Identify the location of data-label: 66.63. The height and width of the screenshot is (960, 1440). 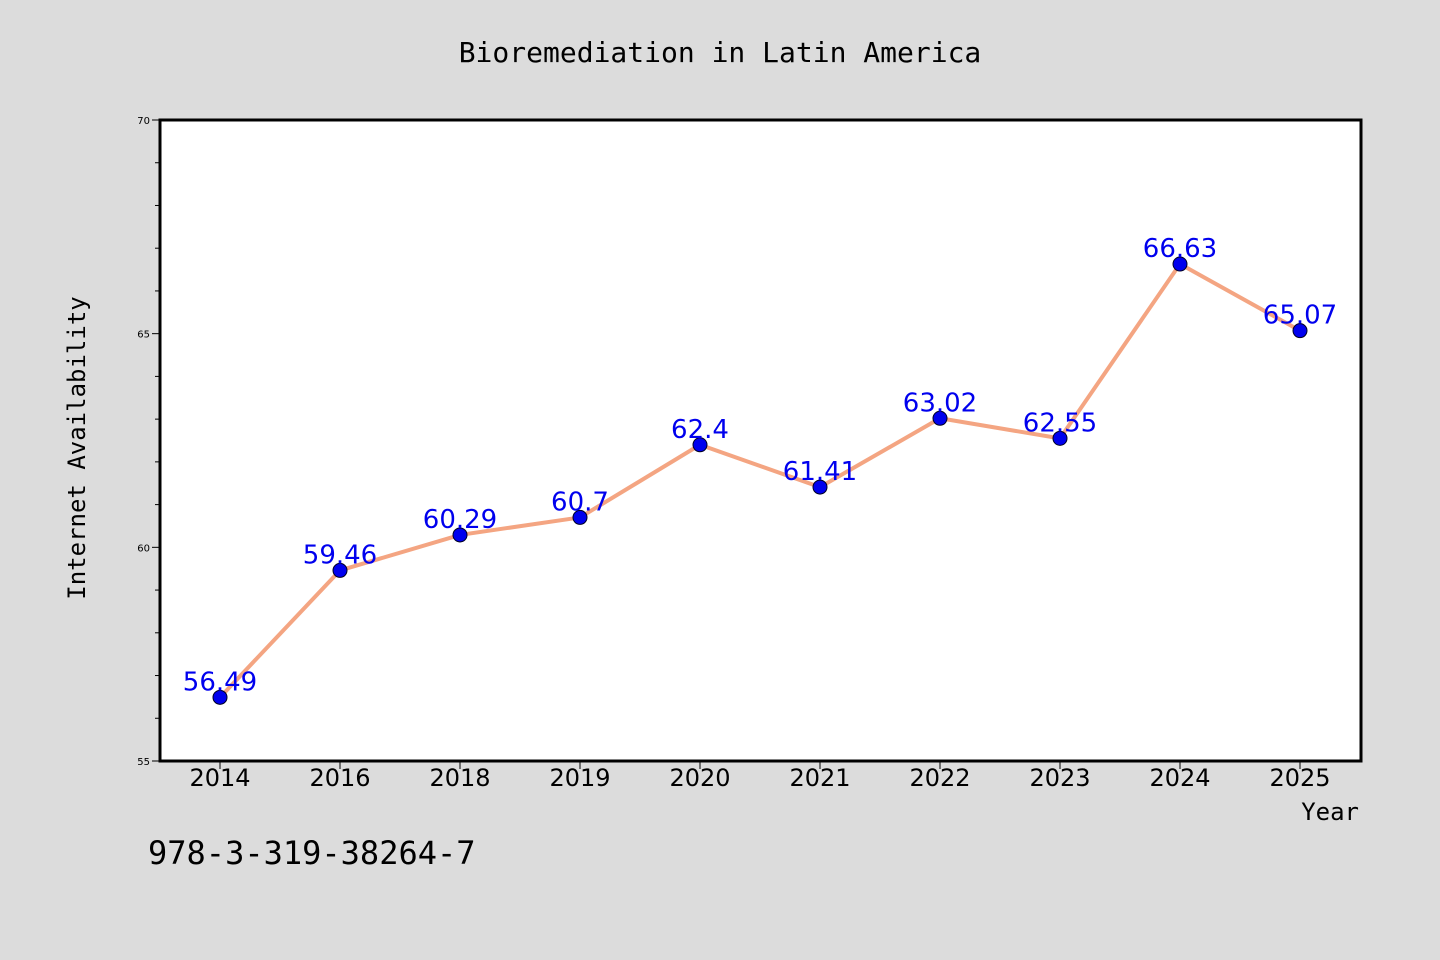
(1180, 249).